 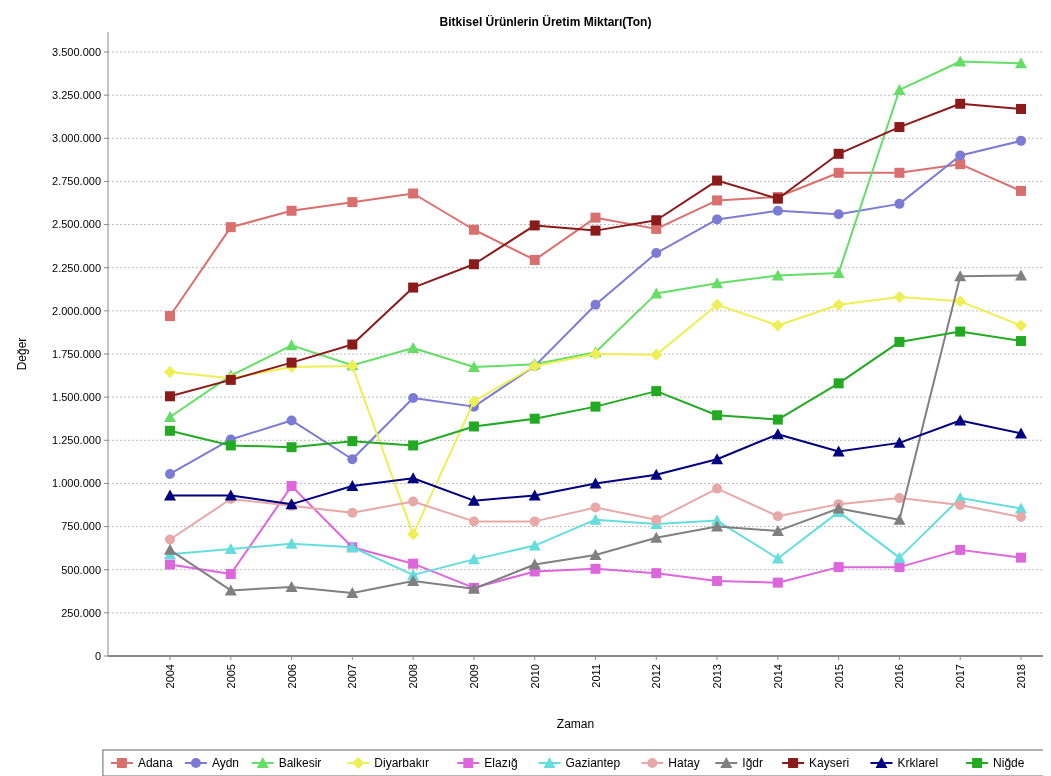 I want to click on y-tick-label: 2.250.000, so click(x=76, y=267).